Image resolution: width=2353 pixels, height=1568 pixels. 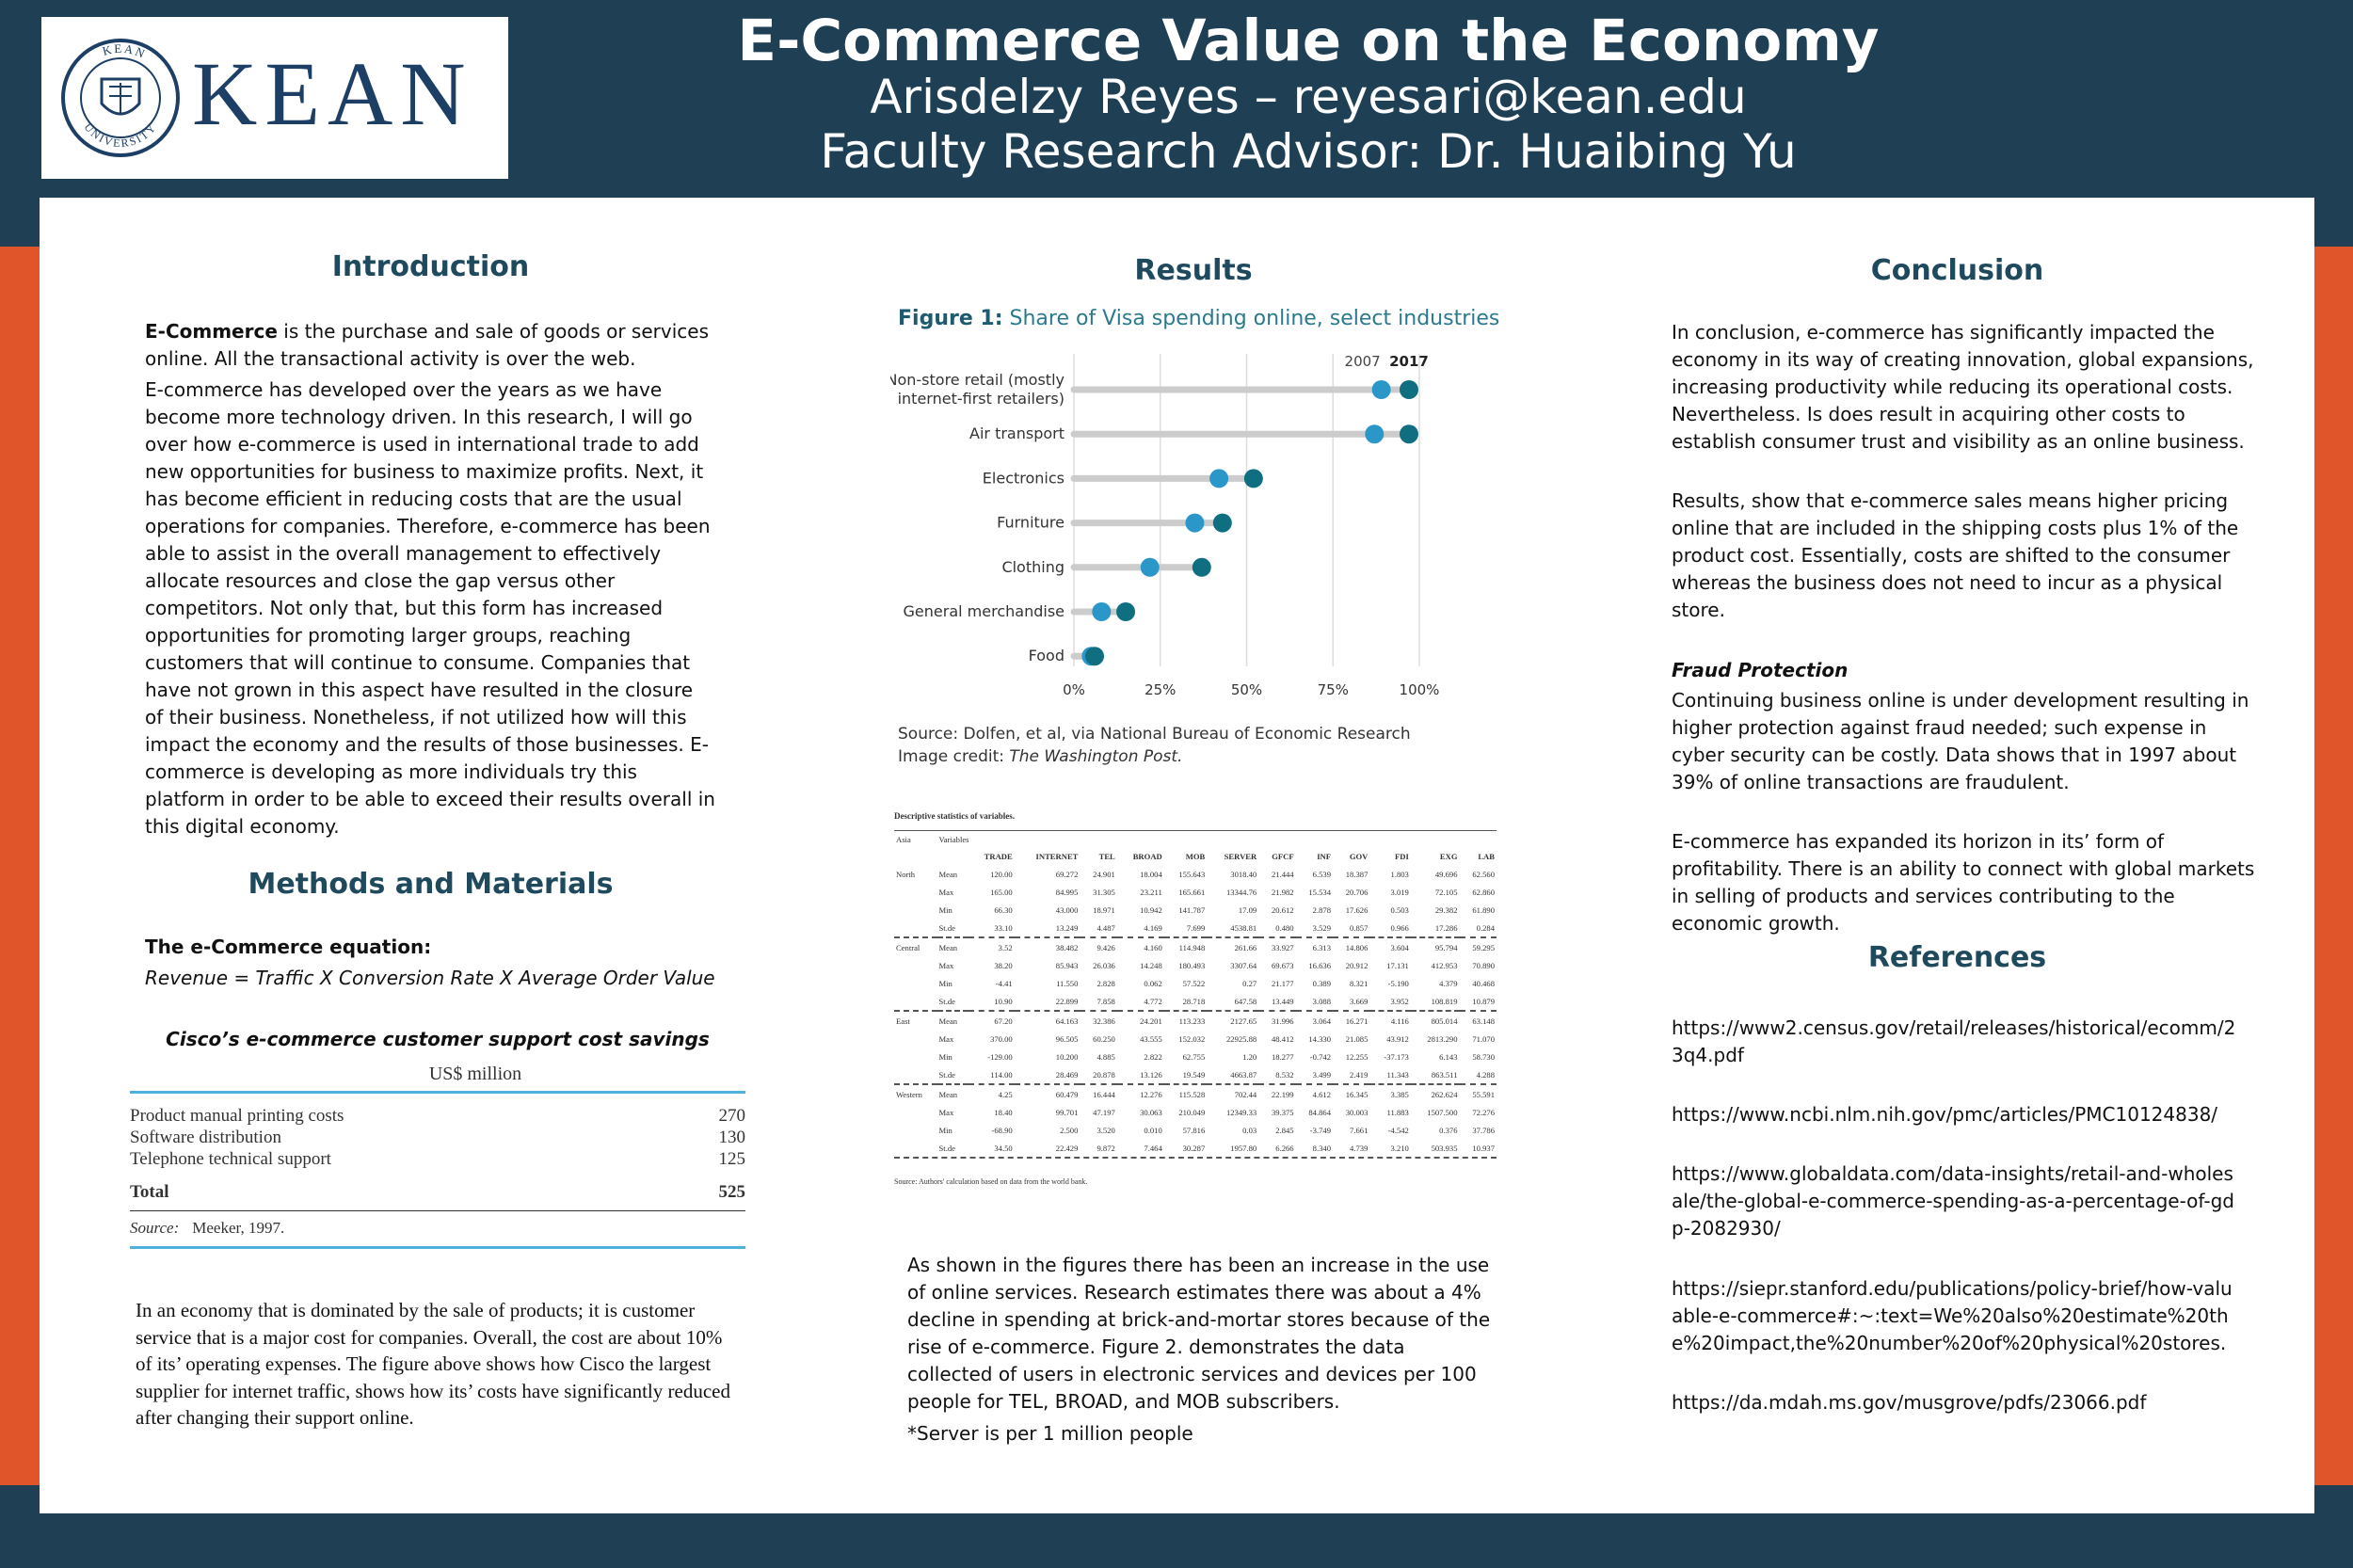 What do you see at coordinates (951, 318) in the screenshot?
I see `figure-label: Figure 1:` at bounding box center [951, 318].